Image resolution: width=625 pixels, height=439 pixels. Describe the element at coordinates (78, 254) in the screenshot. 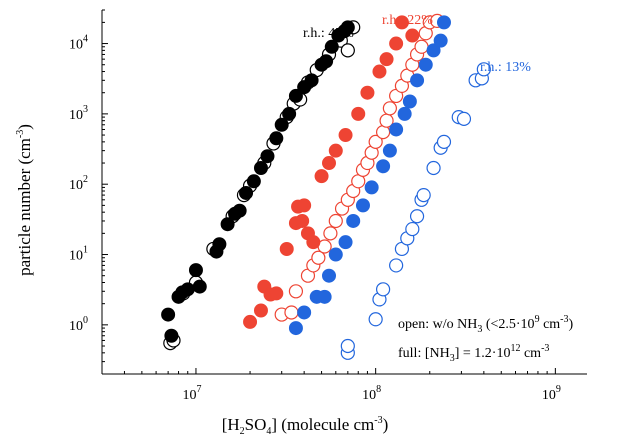

I see `y-tick-label: 10¹` at that location.